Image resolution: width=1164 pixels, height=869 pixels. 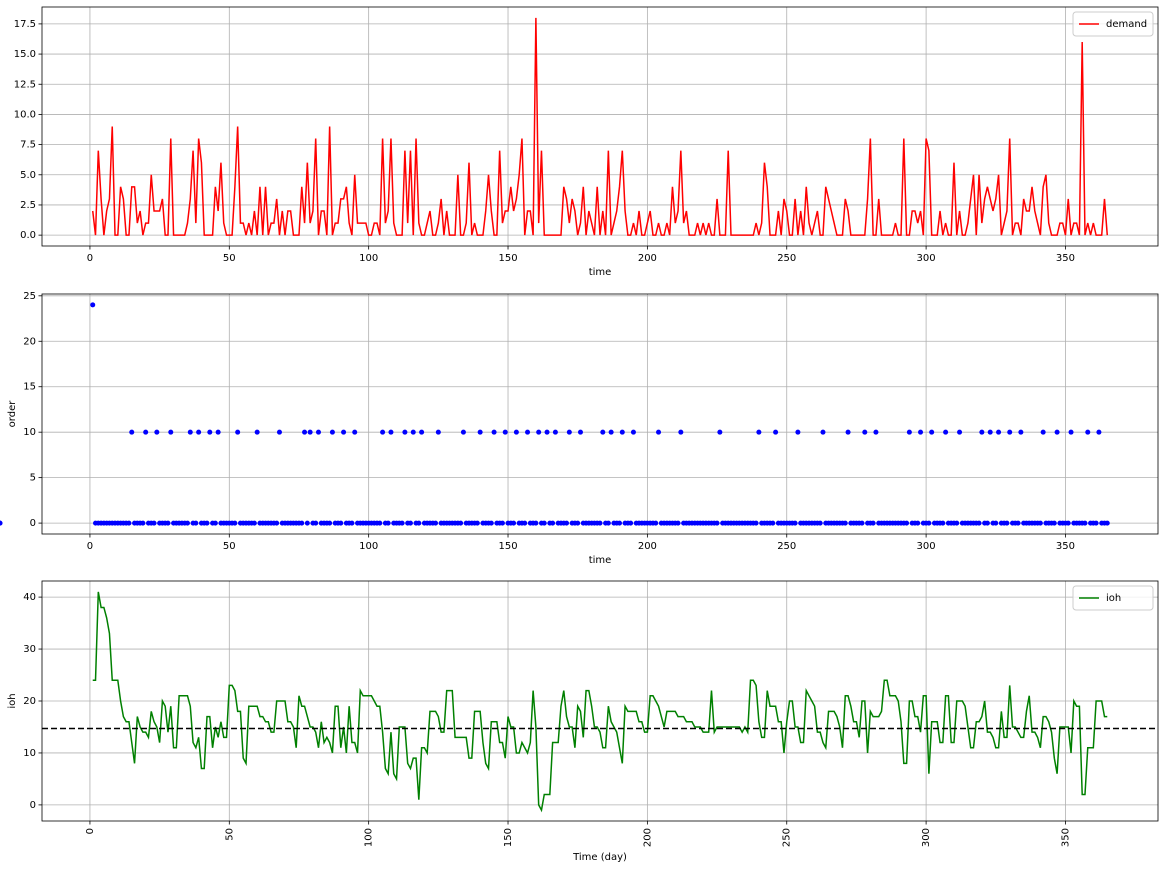 I want to click on legend-box, so click(x=1113, y=24).